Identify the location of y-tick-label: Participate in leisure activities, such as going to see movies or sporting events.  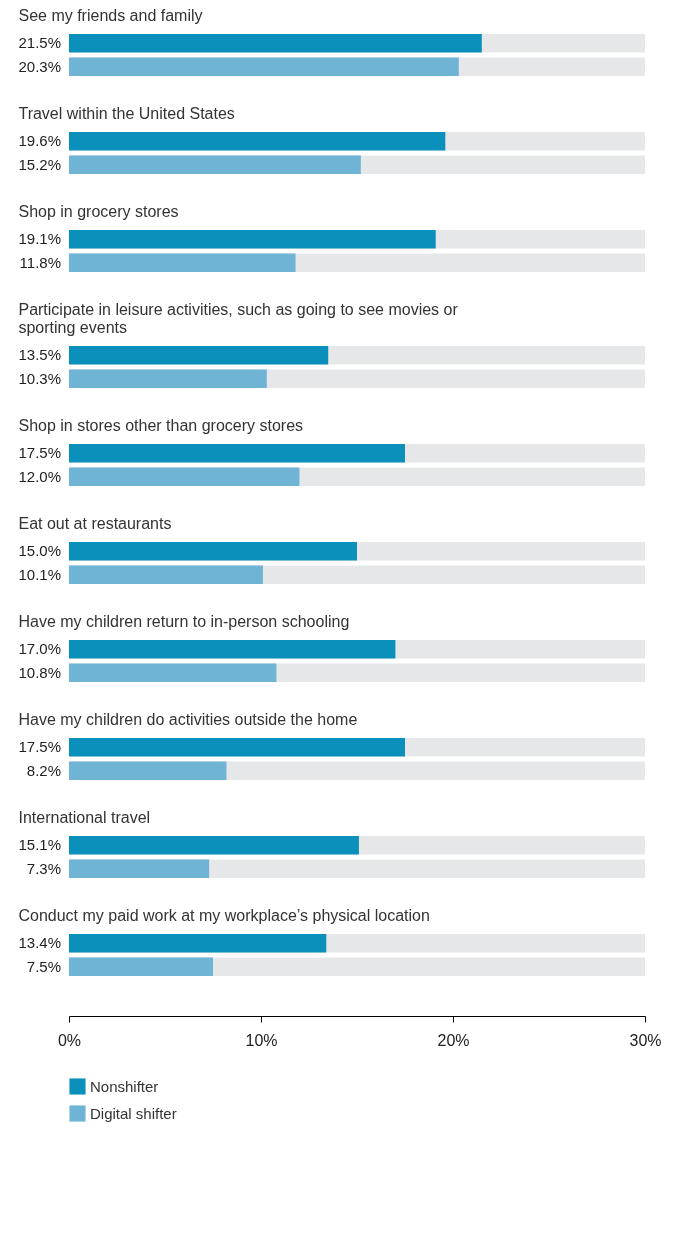
(238, 318).